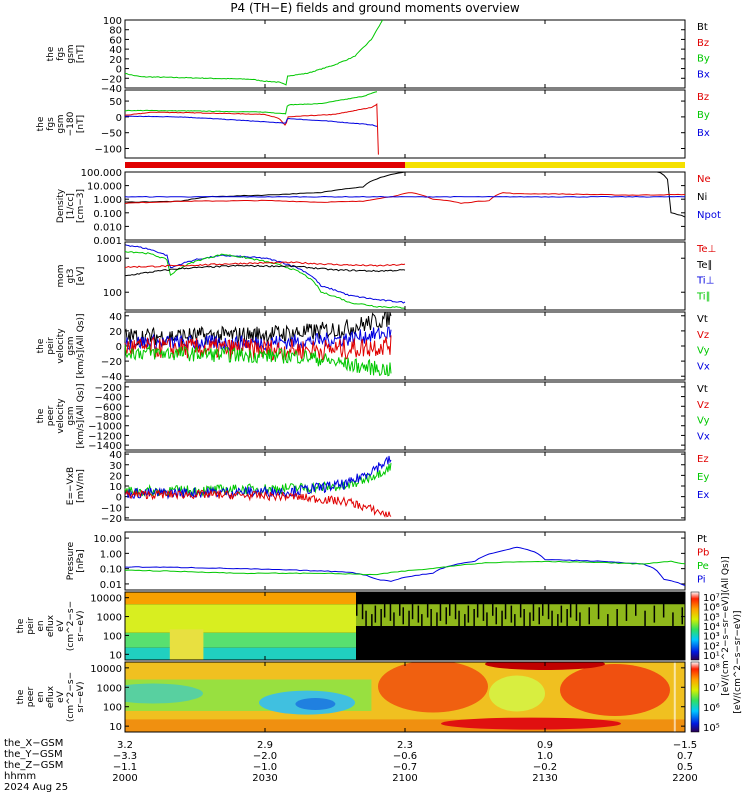 The image size is (750, 800). What do you see at coordinates (706, 249) in the screenshot?
I see `legend-entry: Te⊥` at bounding box center [706, 249].